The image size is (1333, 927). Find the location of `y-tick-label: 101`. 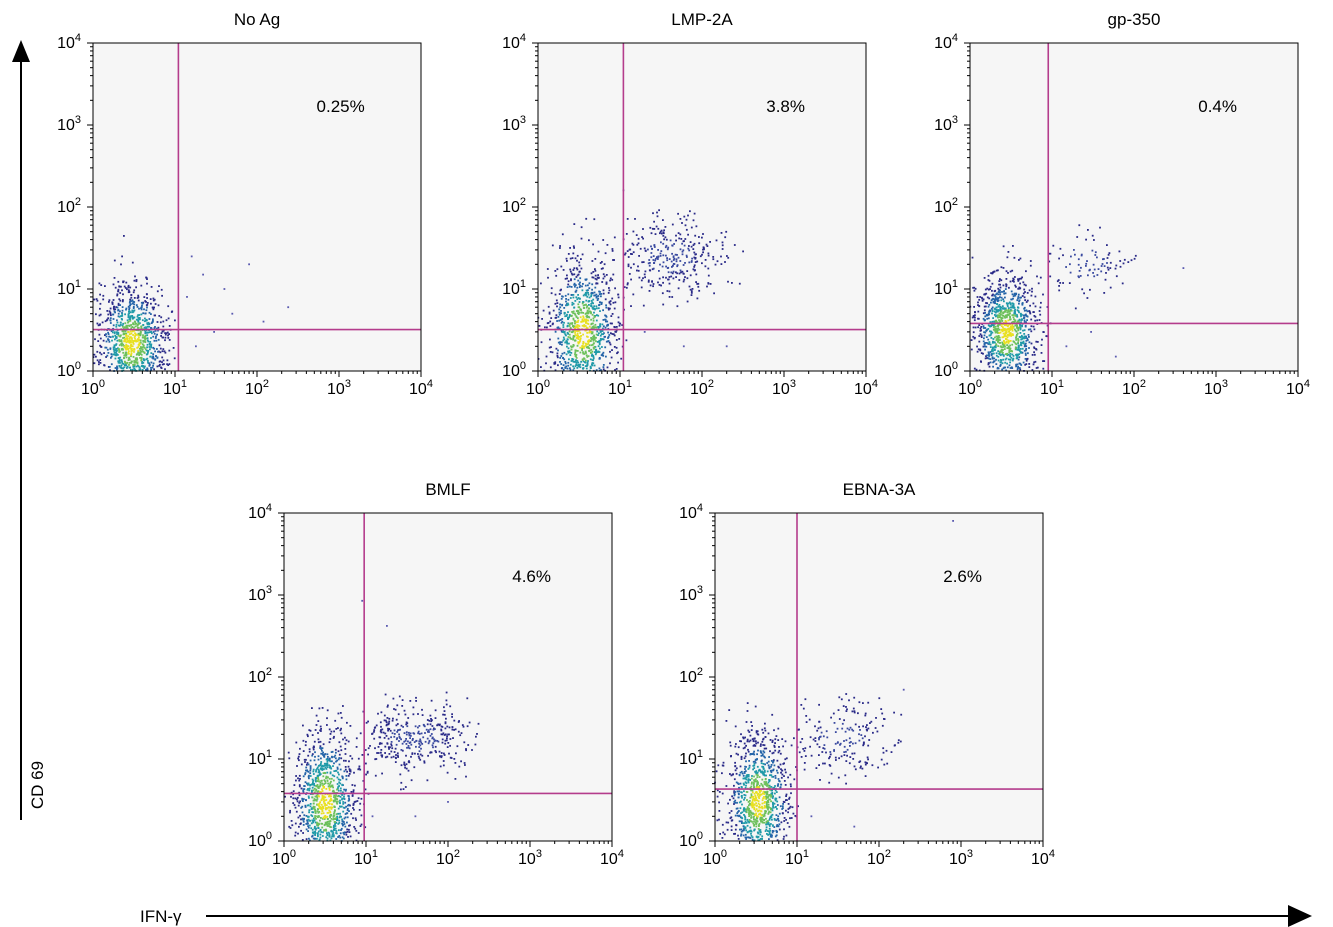

y-tick-label: 101 is located at coordinates (946, 288).